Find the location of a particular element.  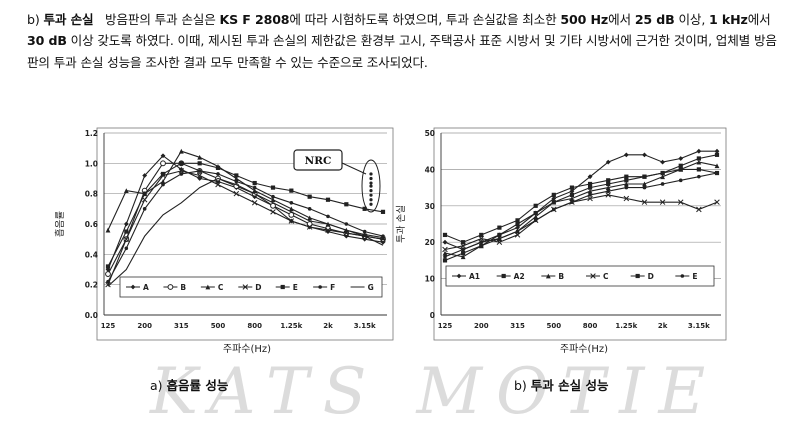

caption-absorption: a) 흡음률 성능 is located at coordinates (189, 384).